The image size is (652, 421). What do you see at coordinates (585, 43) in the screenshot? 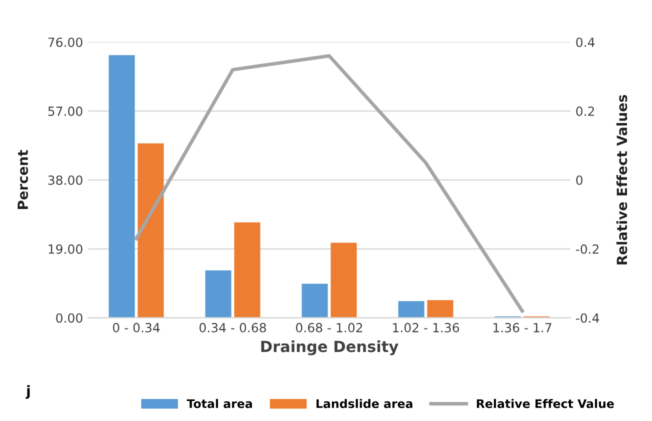
I see `y2-tick-label: 0.4` at bounding box center [585, 43].